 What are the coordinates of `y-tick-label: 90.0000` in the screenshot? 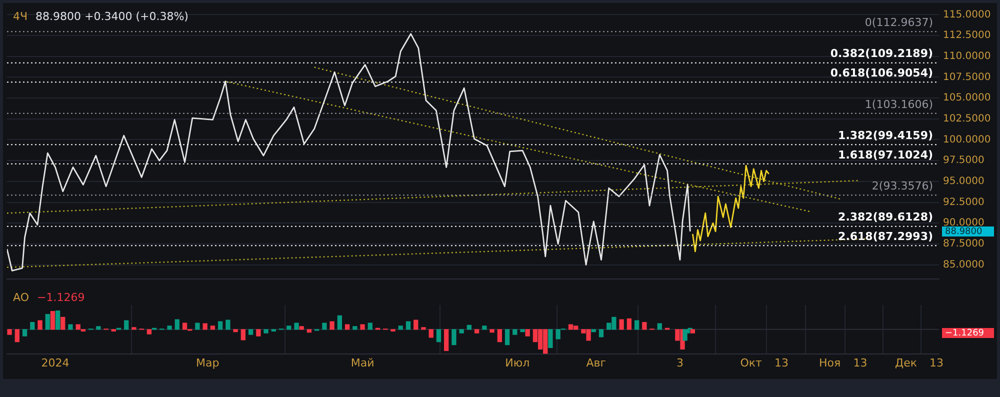 It's located at (963, 223).